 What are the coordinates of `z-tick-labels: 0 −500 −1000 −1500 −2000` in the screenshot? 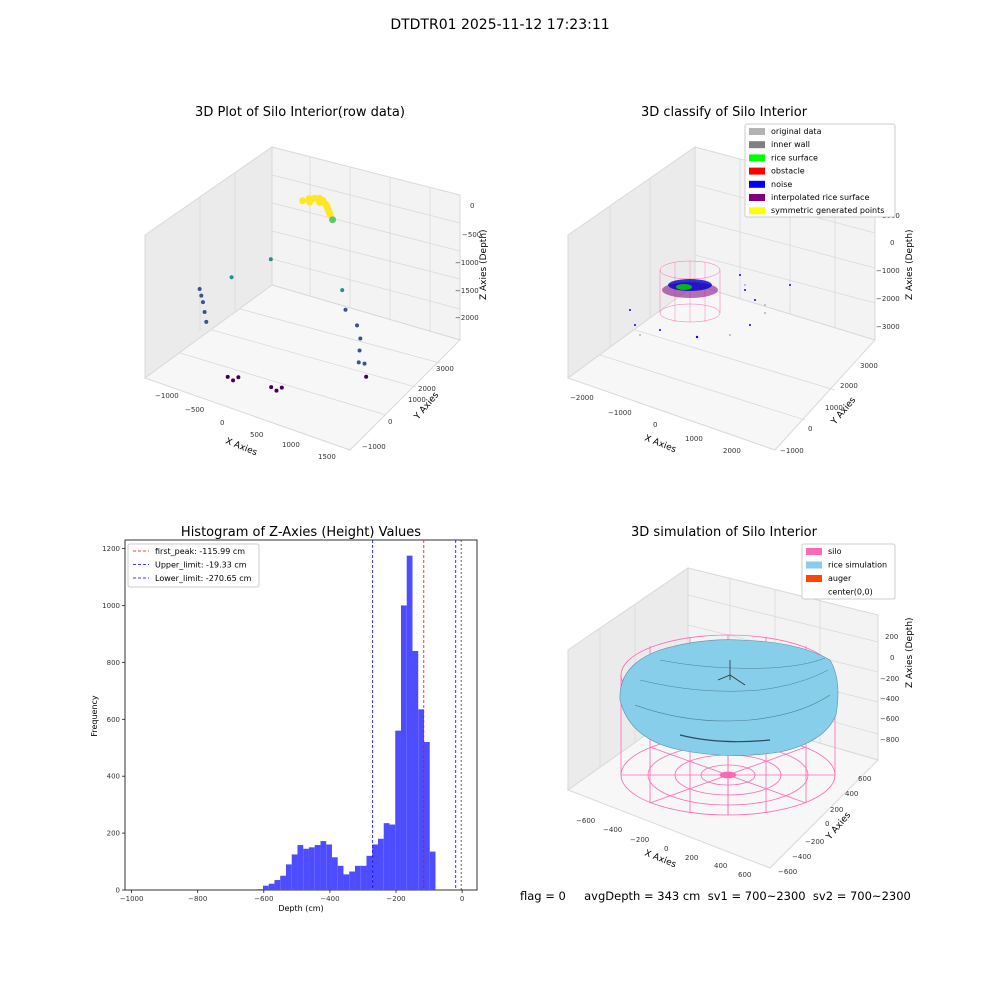 It's located at (468, 262).